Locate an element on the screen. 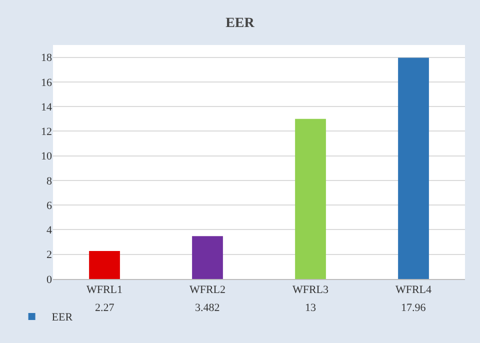 The width and height of the screenshot is (480, 343). y-tick-label: 14 is located at coordinates (46, 107).